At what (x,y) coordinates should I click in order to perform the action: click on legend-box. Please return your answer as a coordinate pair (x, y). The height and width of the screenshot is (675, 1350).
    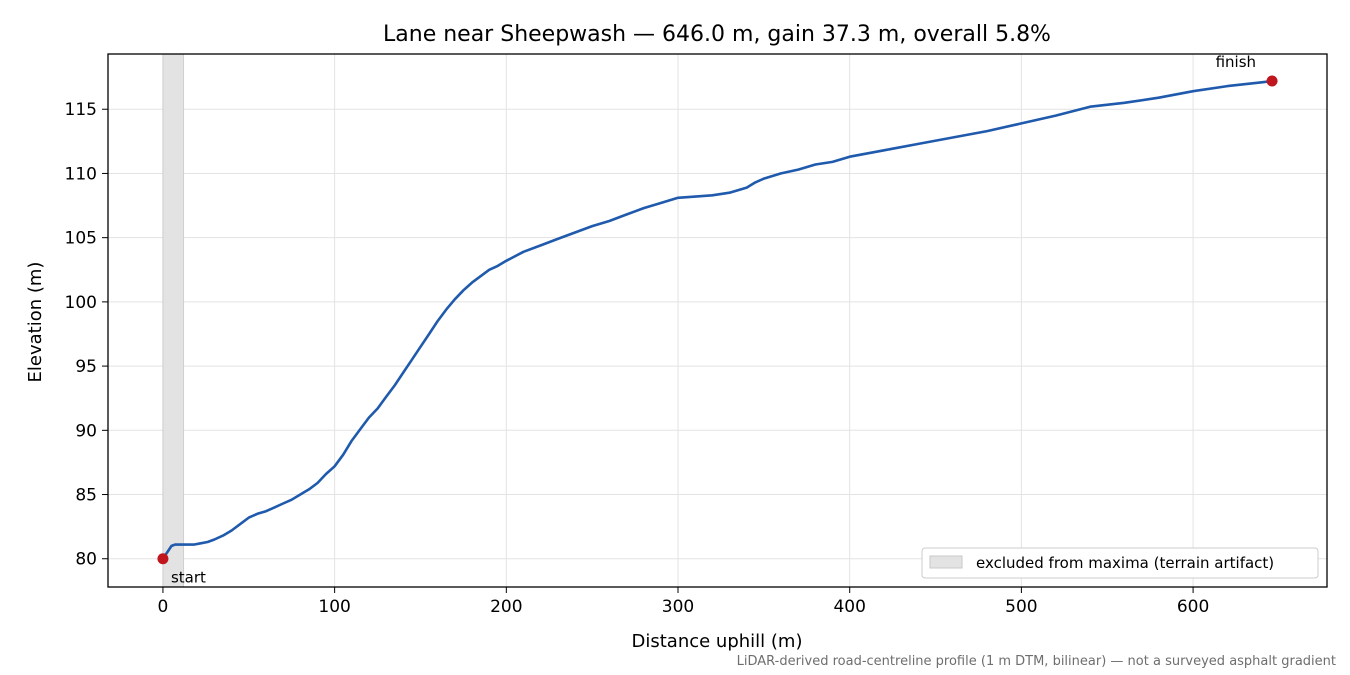
    Looking at the image, I should click on (1120, 563).